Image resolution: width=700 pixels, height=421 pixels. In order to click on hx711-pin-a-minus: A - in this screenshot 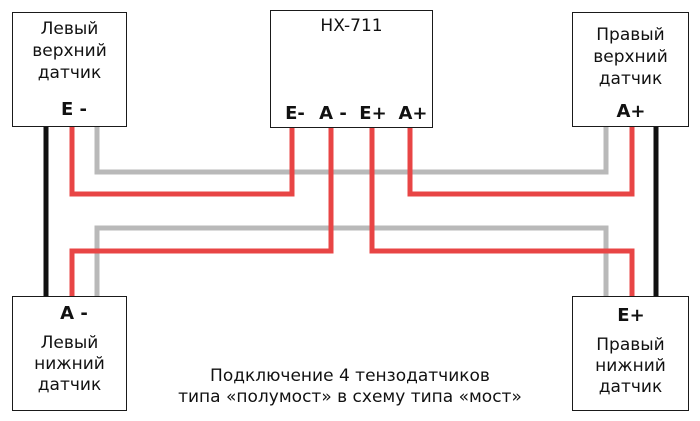, I will do `click(333, 113)`.